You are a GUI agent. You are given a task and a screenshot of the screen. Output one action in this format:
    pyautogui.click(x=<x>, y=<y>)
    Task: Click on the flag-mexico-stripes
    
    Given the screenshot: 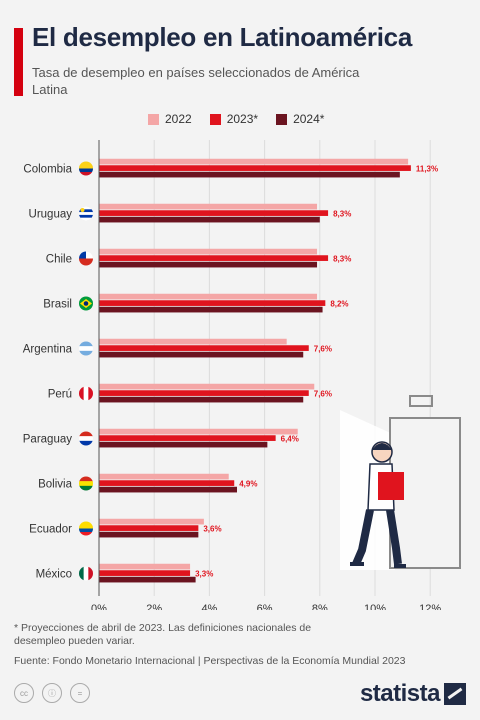 What is the action you would take?
    pyautogui.click(x=86, y=573)
    